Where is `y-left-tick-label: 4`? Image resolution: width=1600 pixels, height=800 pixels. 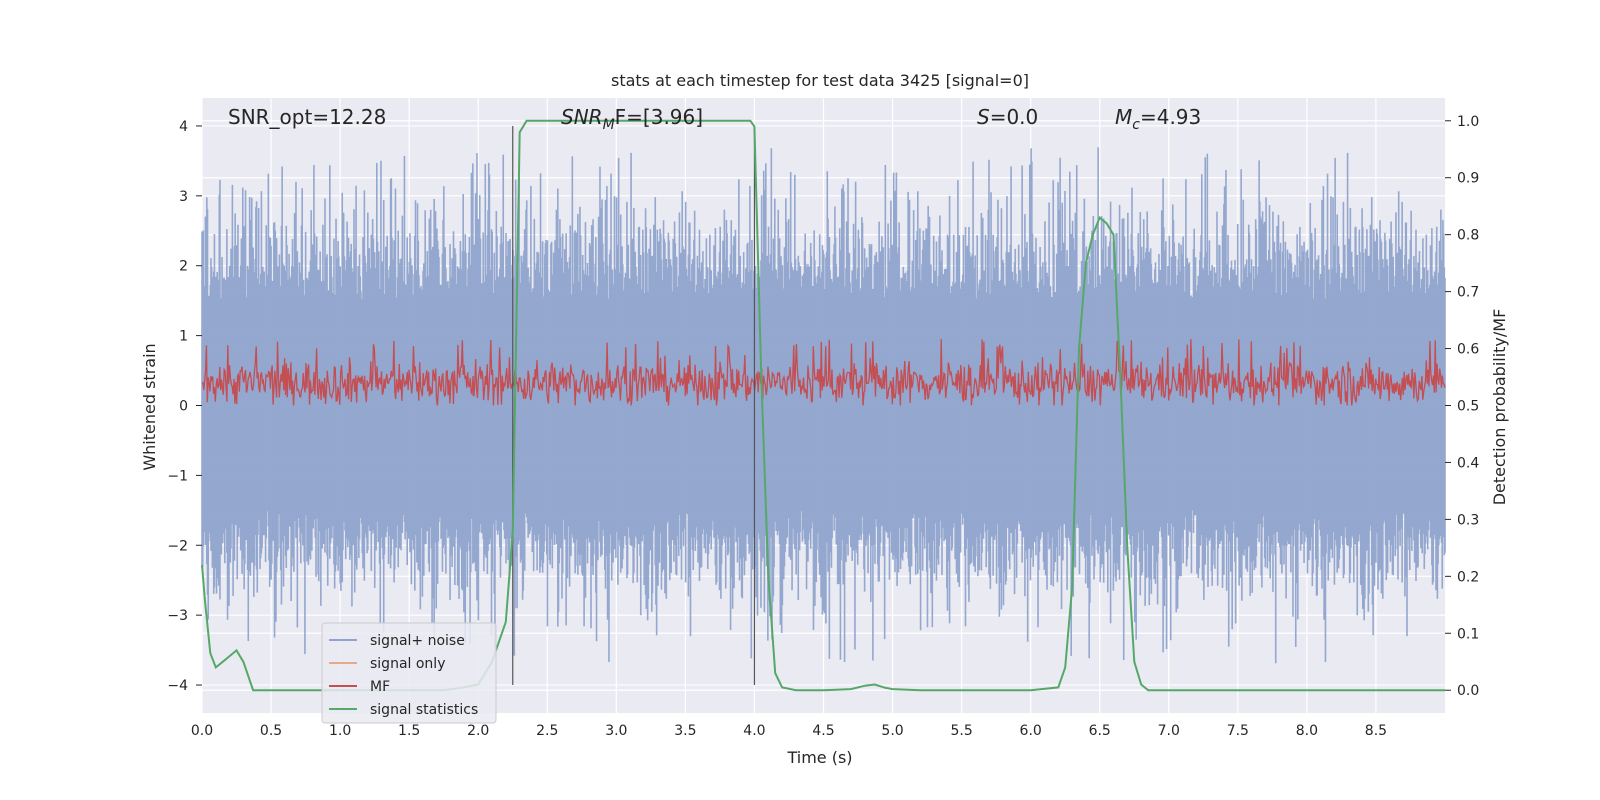 y-left-tick-label: 4 is located at coordinates (183, 127).